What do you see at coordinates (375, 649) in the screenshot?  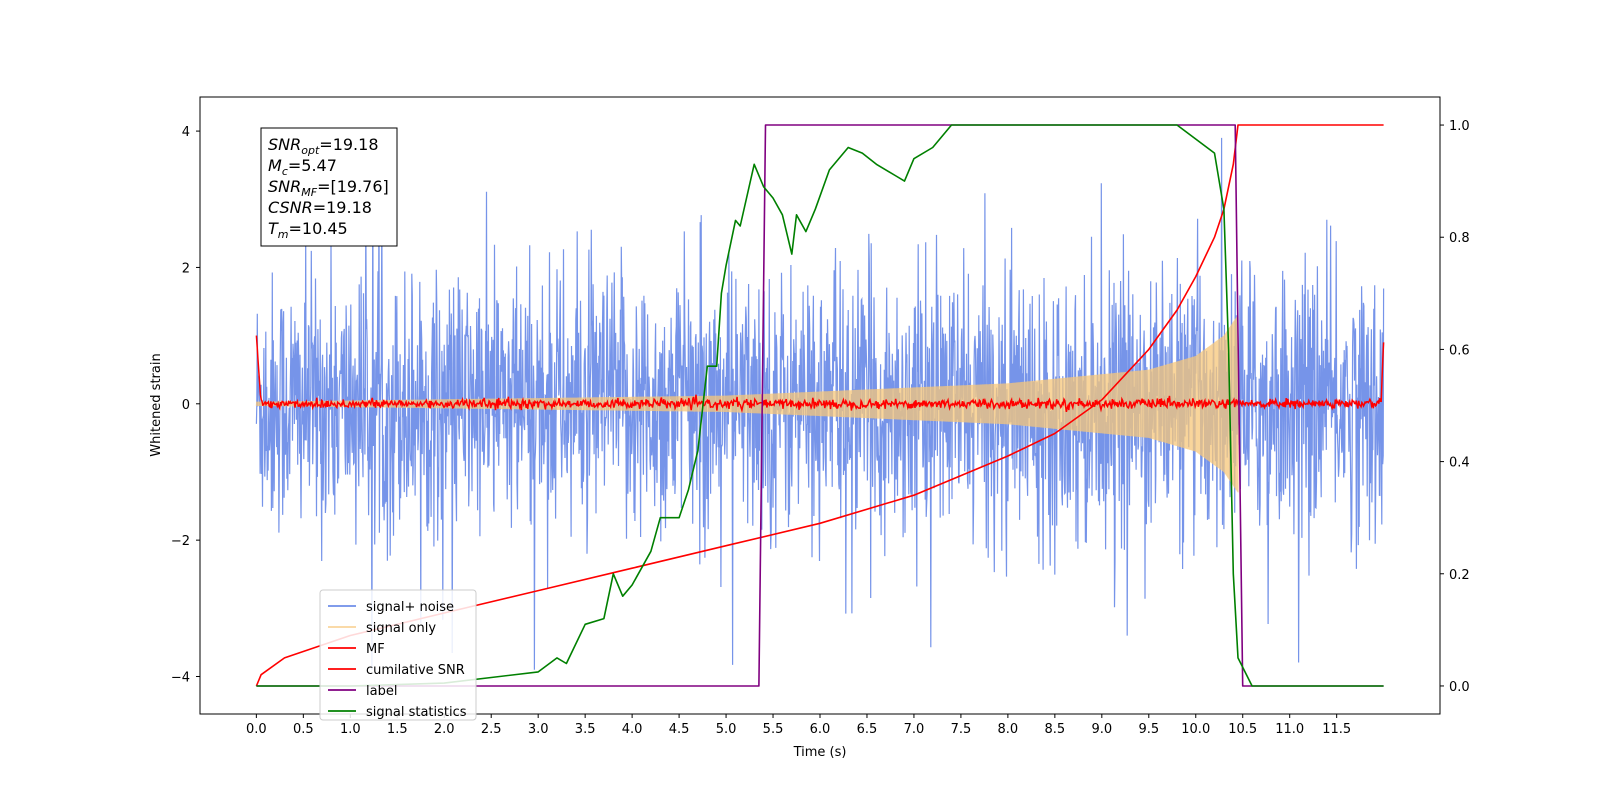 I see `legend-entry-label: MF` at bounding box center [375, 649].